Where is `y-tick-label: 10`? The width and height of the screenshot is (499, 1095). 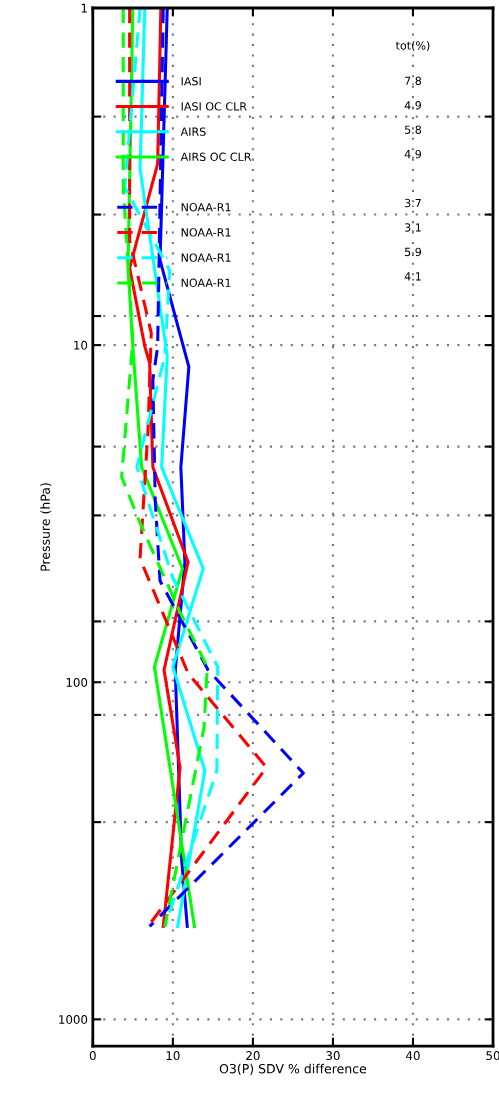 y-tick-label: 10 is located at coordinates (81, 345).